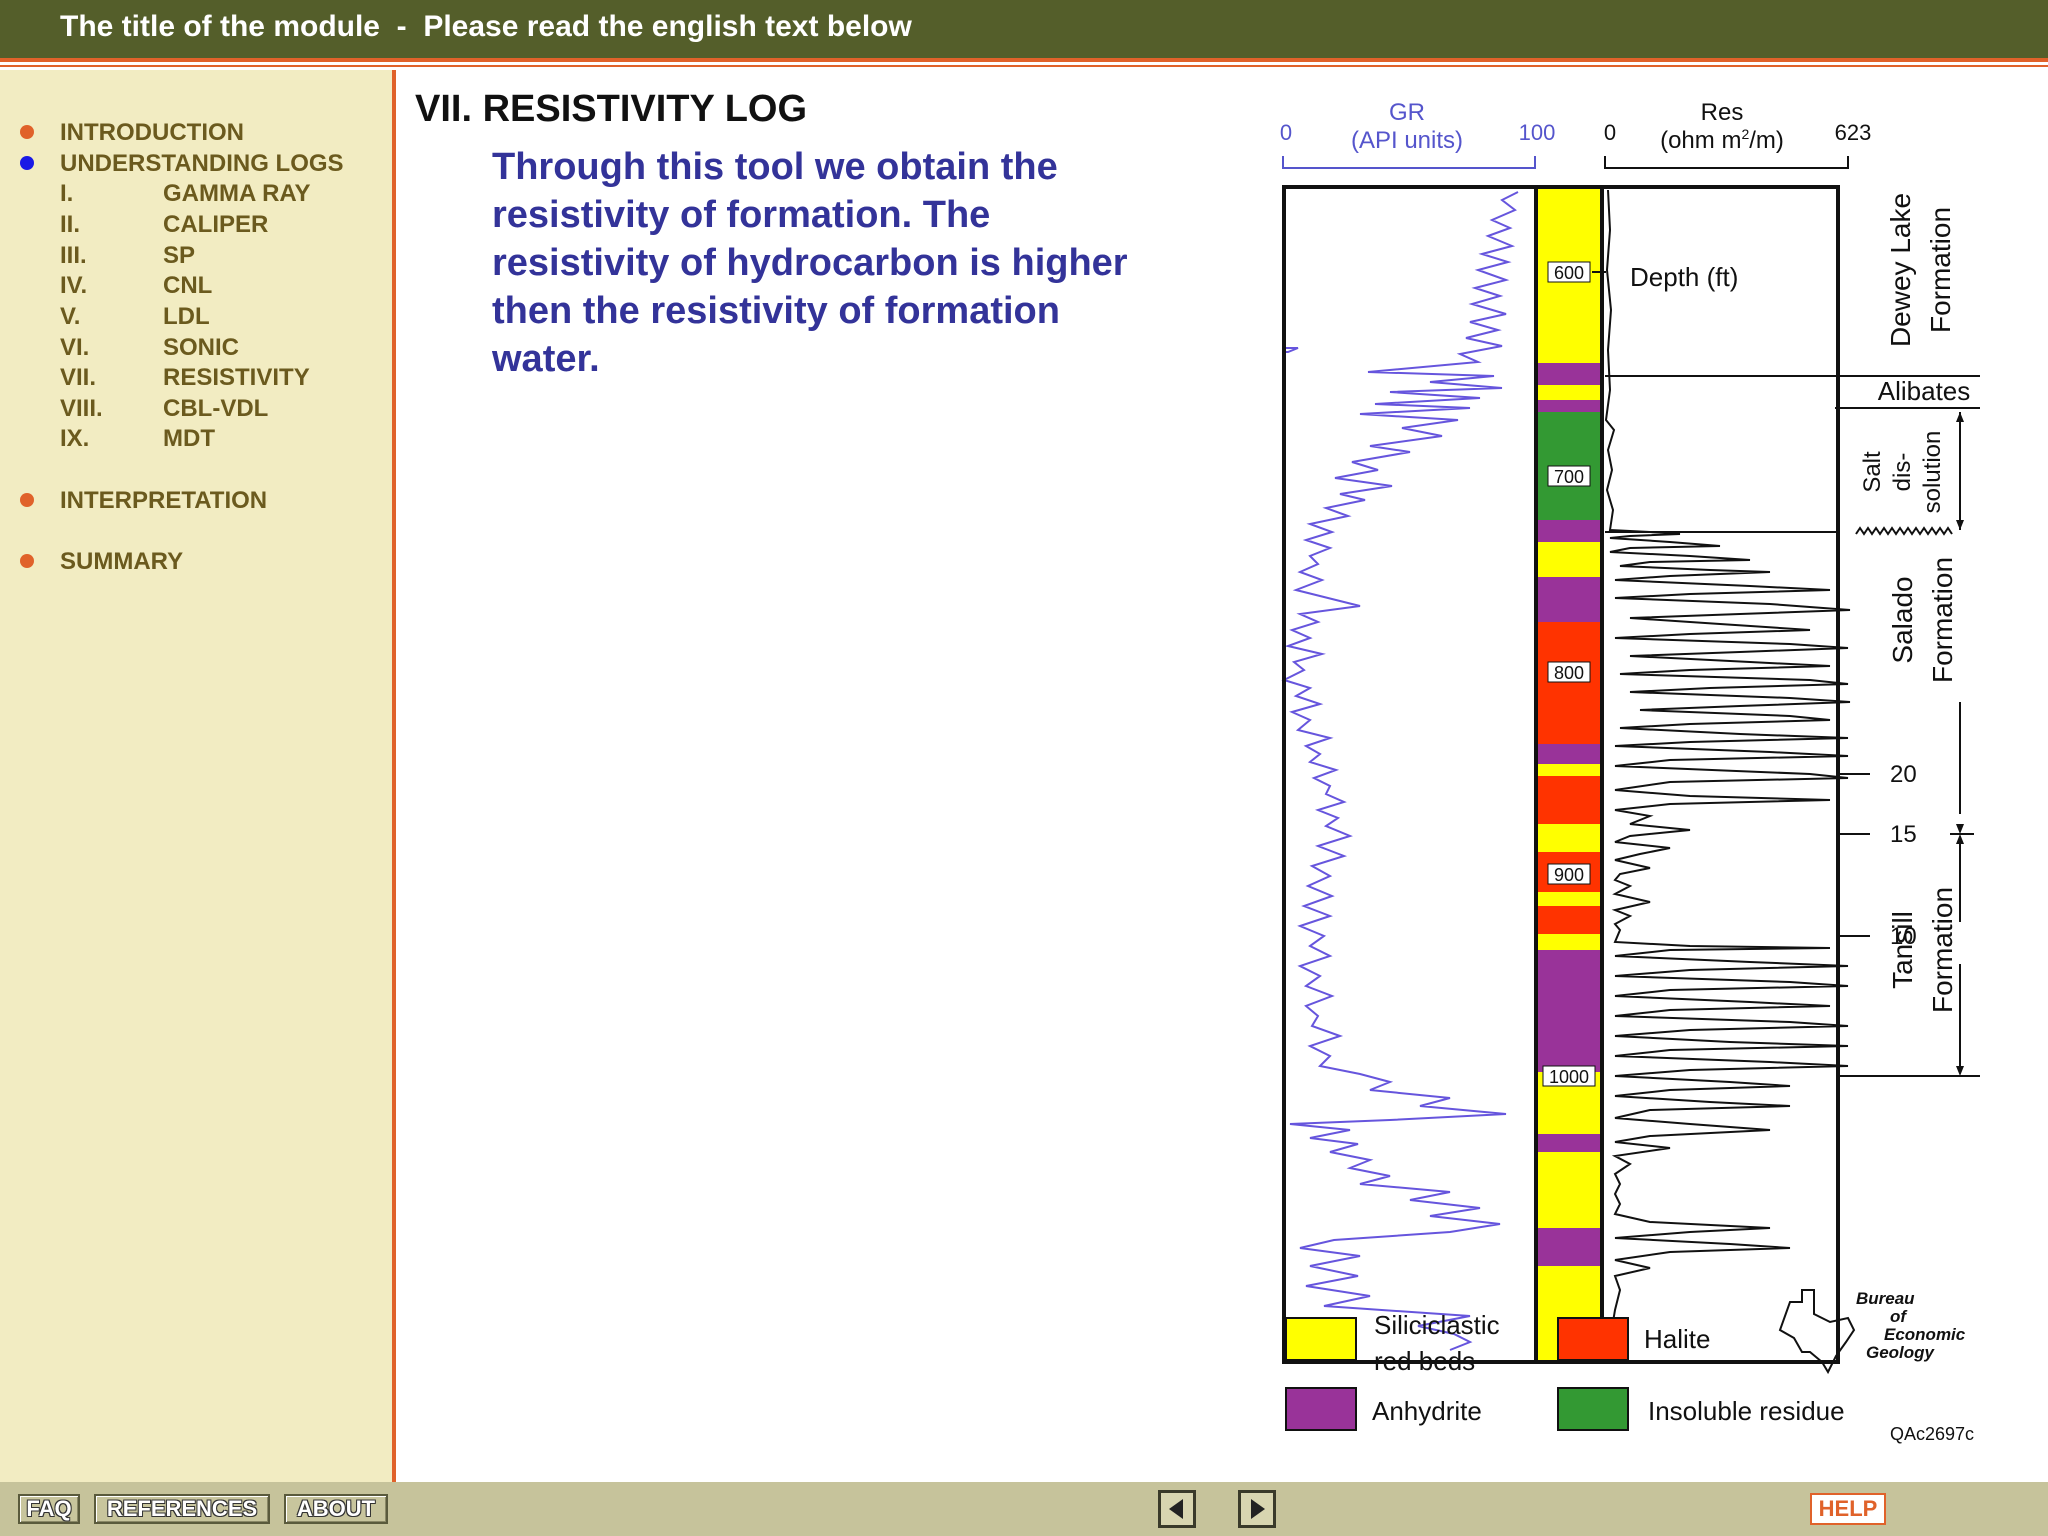 Image resolution: width=2048 pixels, height=1536 pixels. What do you see at coordinates (1569, 875) in the screenshot?
I see `depth-label-900: 900` at bounding box center [1569, 875].